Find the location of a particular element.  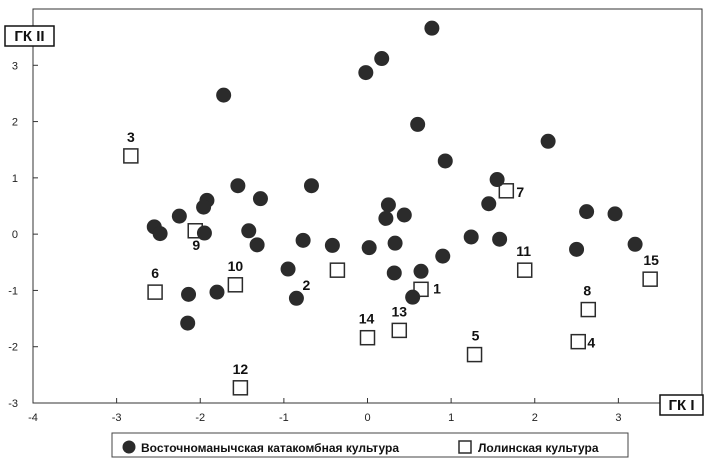

data-point-label: 4 is located at coordinates (591, 343).